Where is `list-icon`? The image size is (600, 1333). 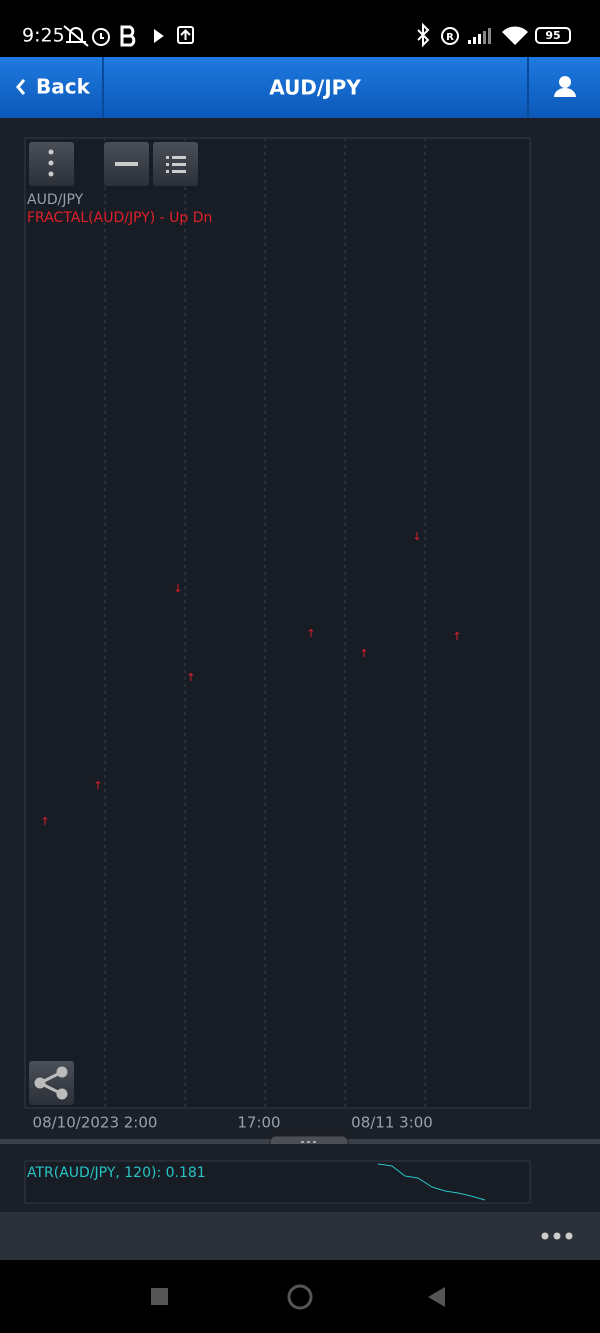
list-icon is located at coordinates (176, 164).